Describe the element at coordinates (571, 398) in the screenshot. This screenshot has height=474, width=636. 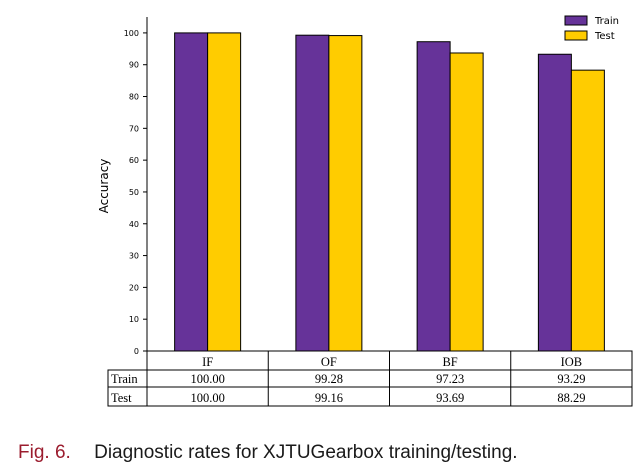
I see `table-cell-test-iob: 88.29` at that location.